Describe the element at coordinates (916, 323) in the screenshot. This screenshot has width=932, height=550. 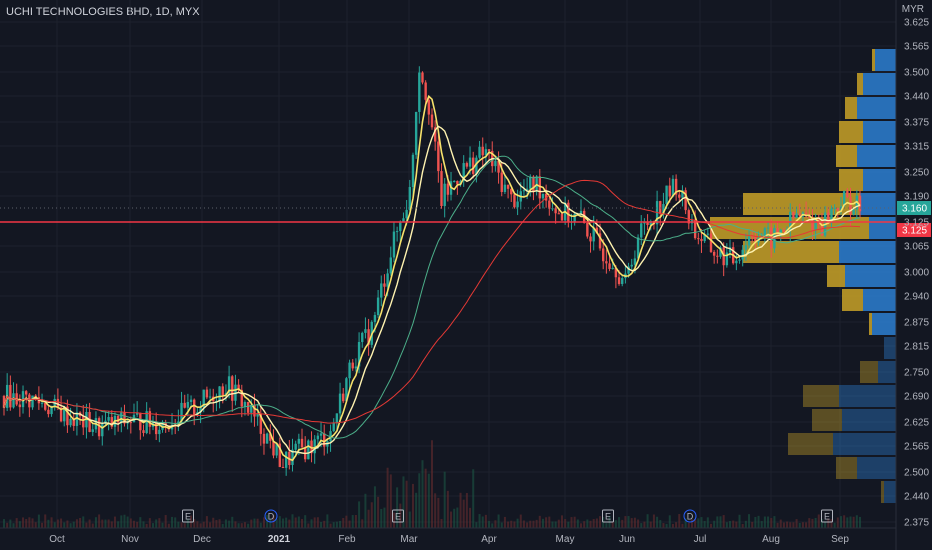
I see `y-tick-label: 2.875` at that location.